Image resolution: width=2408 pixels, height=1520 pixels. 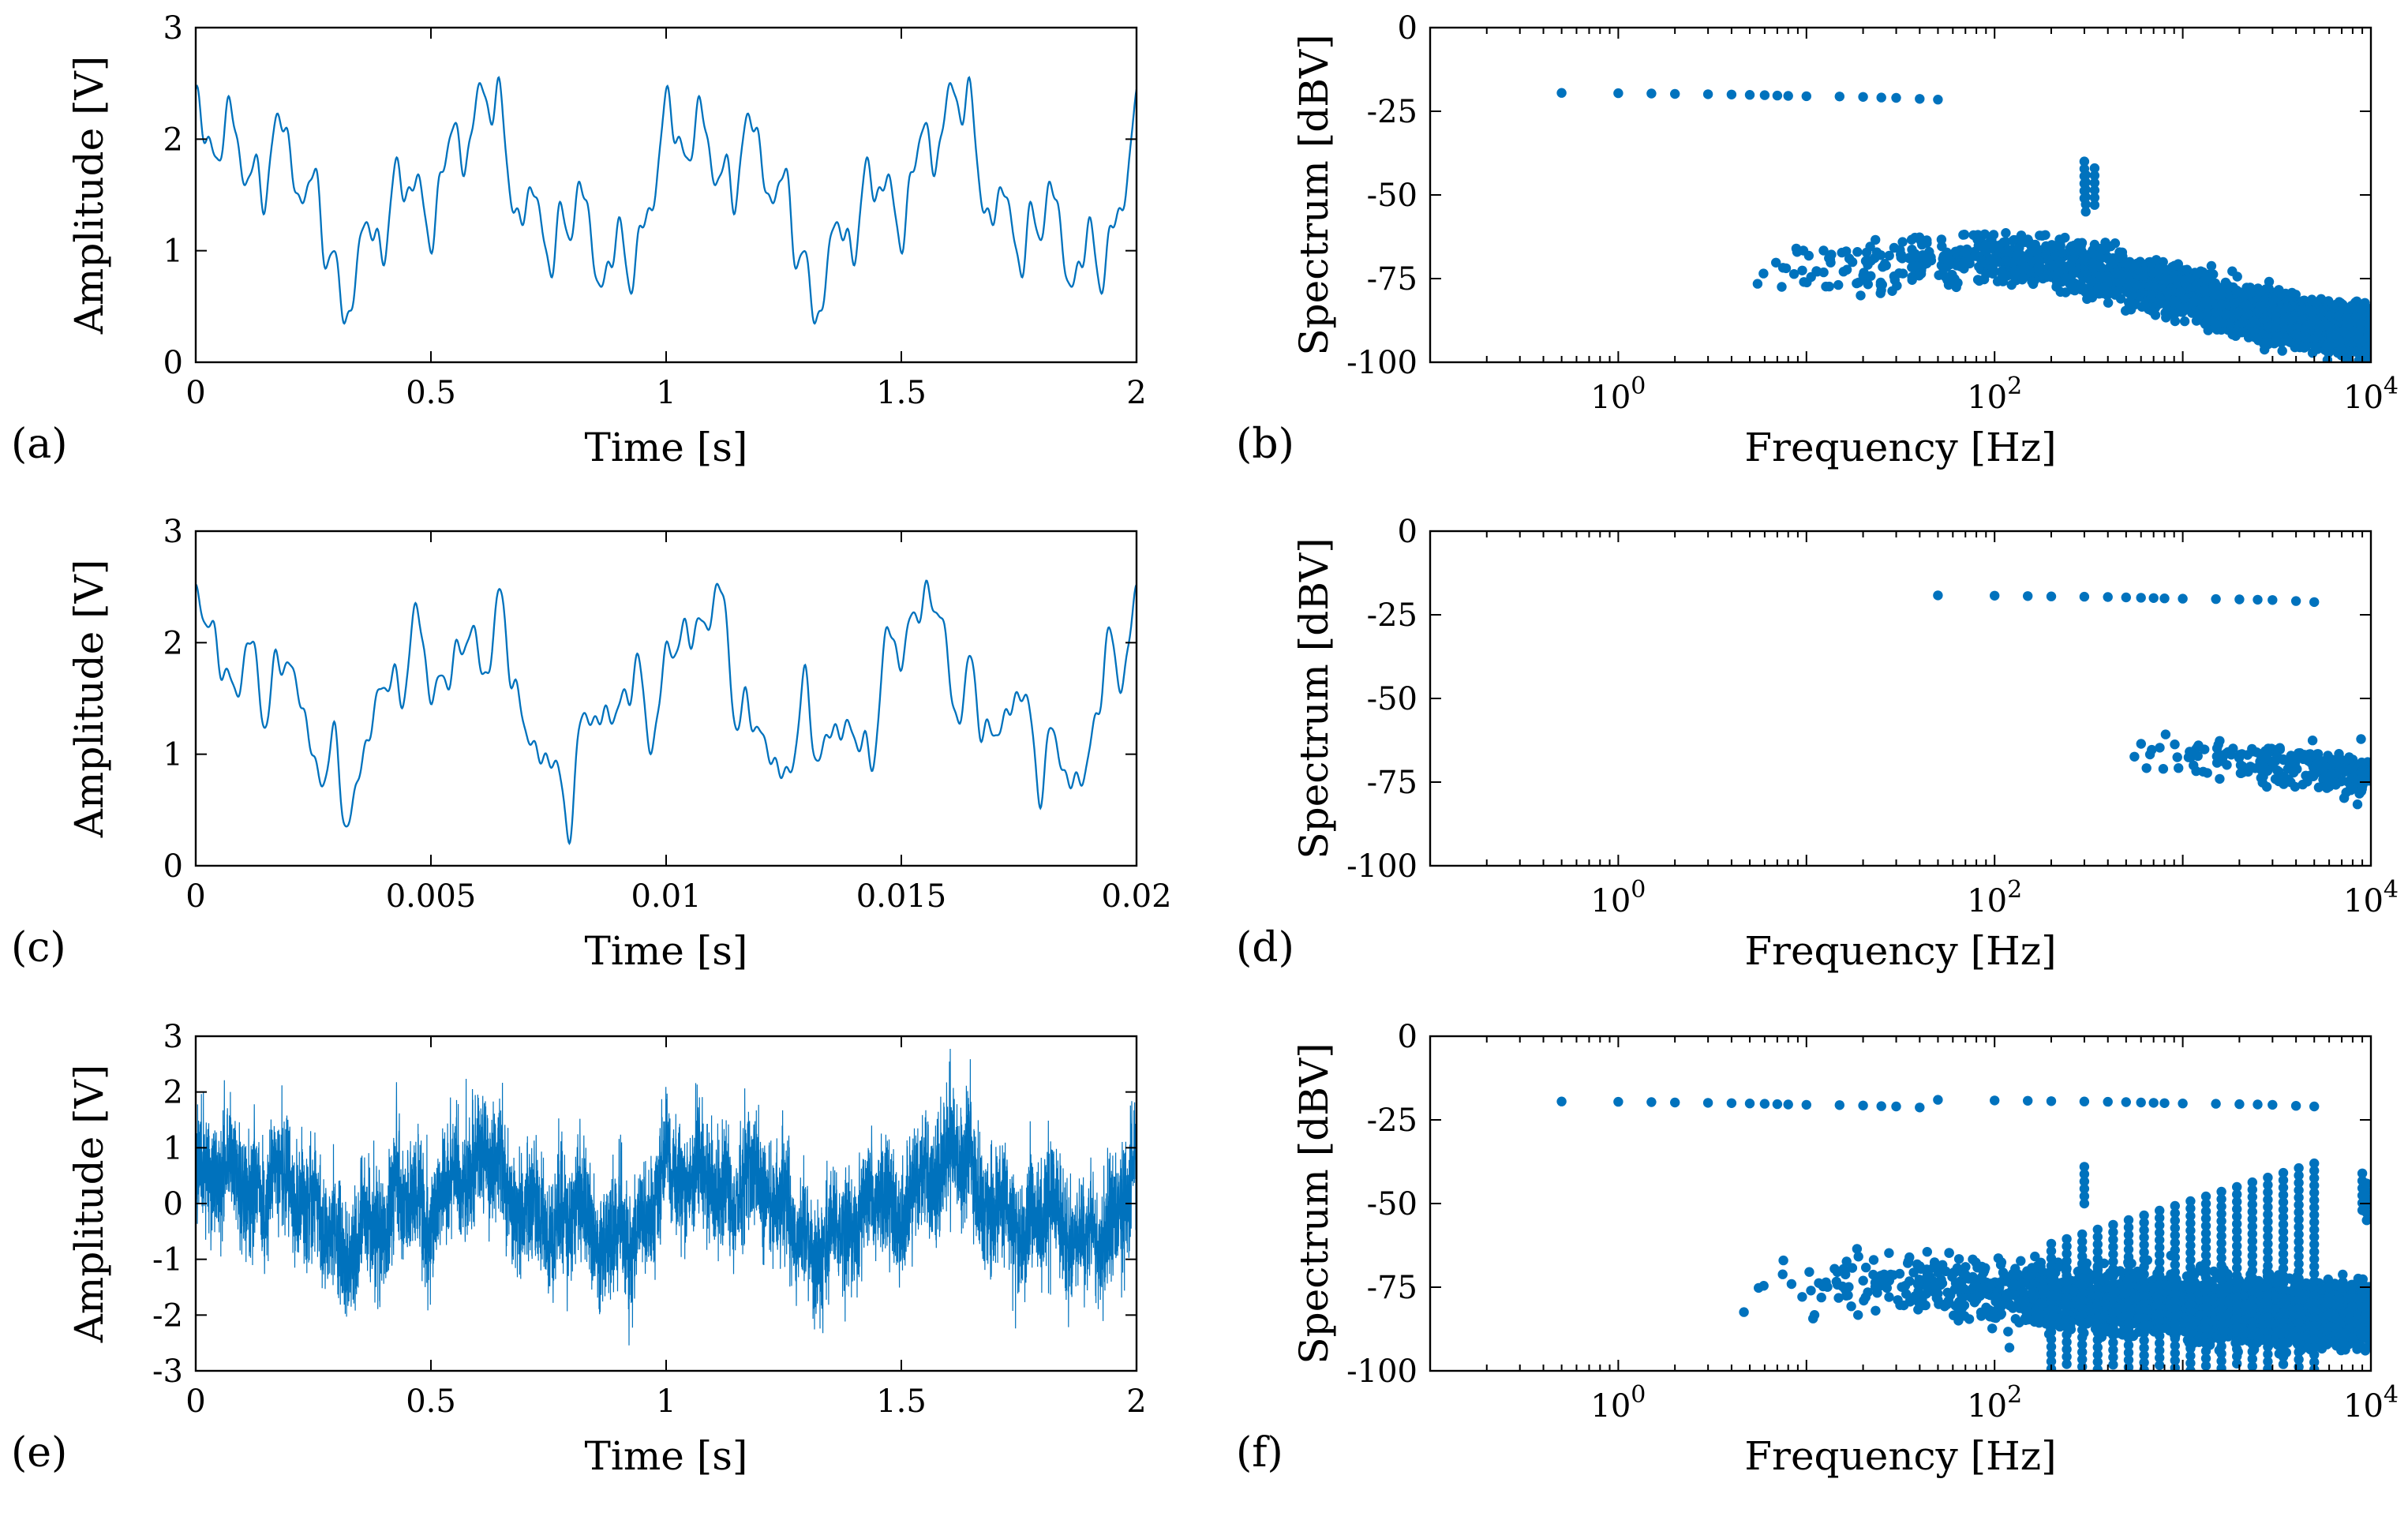 I want to click on x-tick-label: 102, so click(x=1994, y=394).